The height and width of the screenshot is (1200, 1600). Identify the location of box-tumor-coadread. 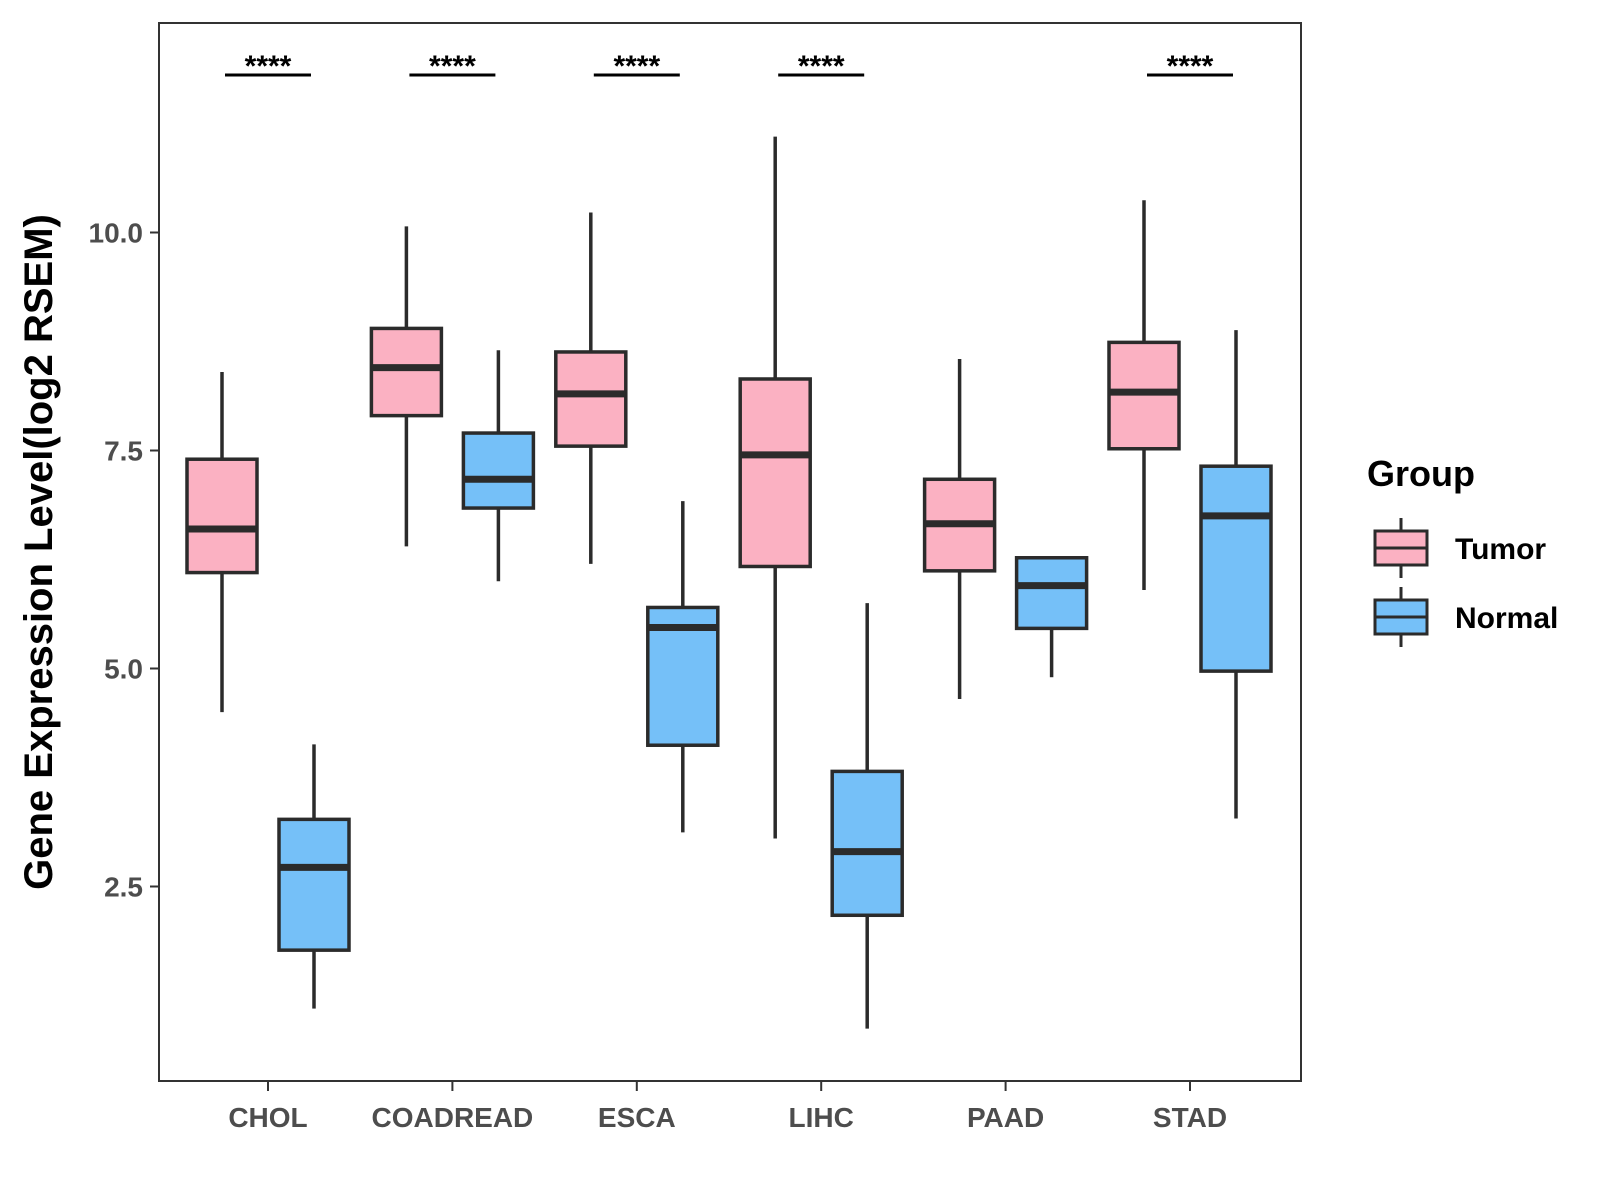
(406, 386).